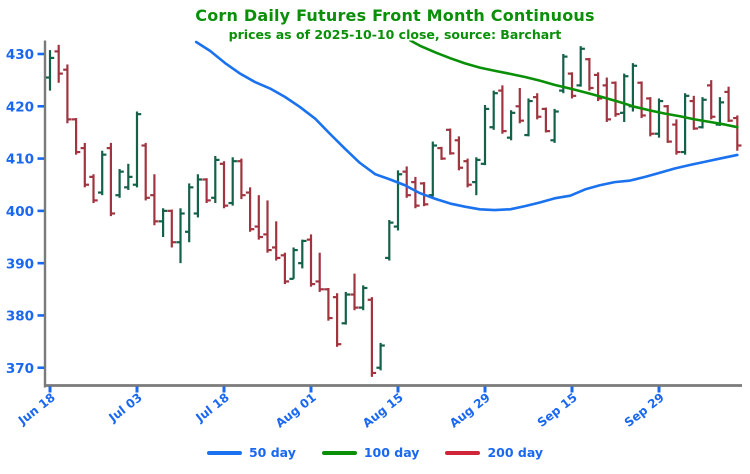 The height and width of the screenshot is (474, 750). What do you see at coordinates (391, 452) in the screenshot?
I see `legend-label-100-day: 100 day` at bounding box center [391, 452].